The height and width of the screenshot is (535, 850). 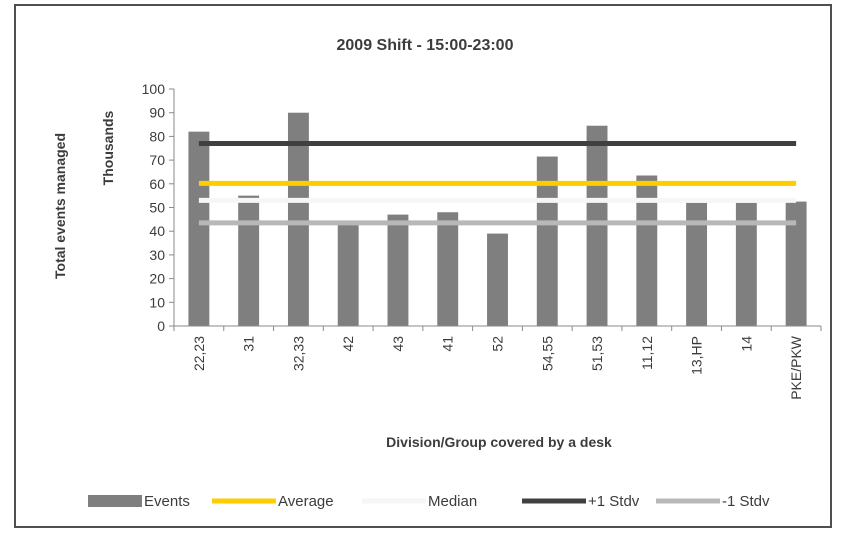 What do you see at coordinates (614, 501) in the screenshot?
I see `legend-label--1-stdv: +1 Stdv` at bounding box center [614, 501].